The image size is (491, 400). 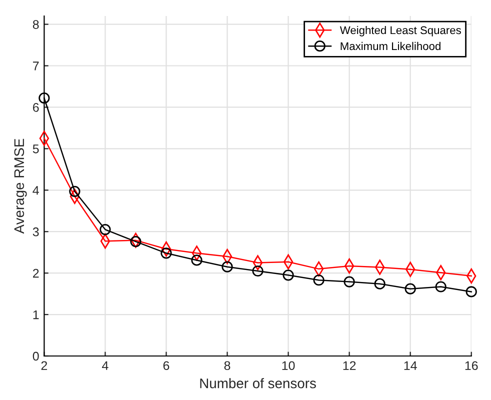 What do you see at coordinates (288, 365) in the screenshot?
I see `x-tick-label: 10` at bounding box center [288, 365].